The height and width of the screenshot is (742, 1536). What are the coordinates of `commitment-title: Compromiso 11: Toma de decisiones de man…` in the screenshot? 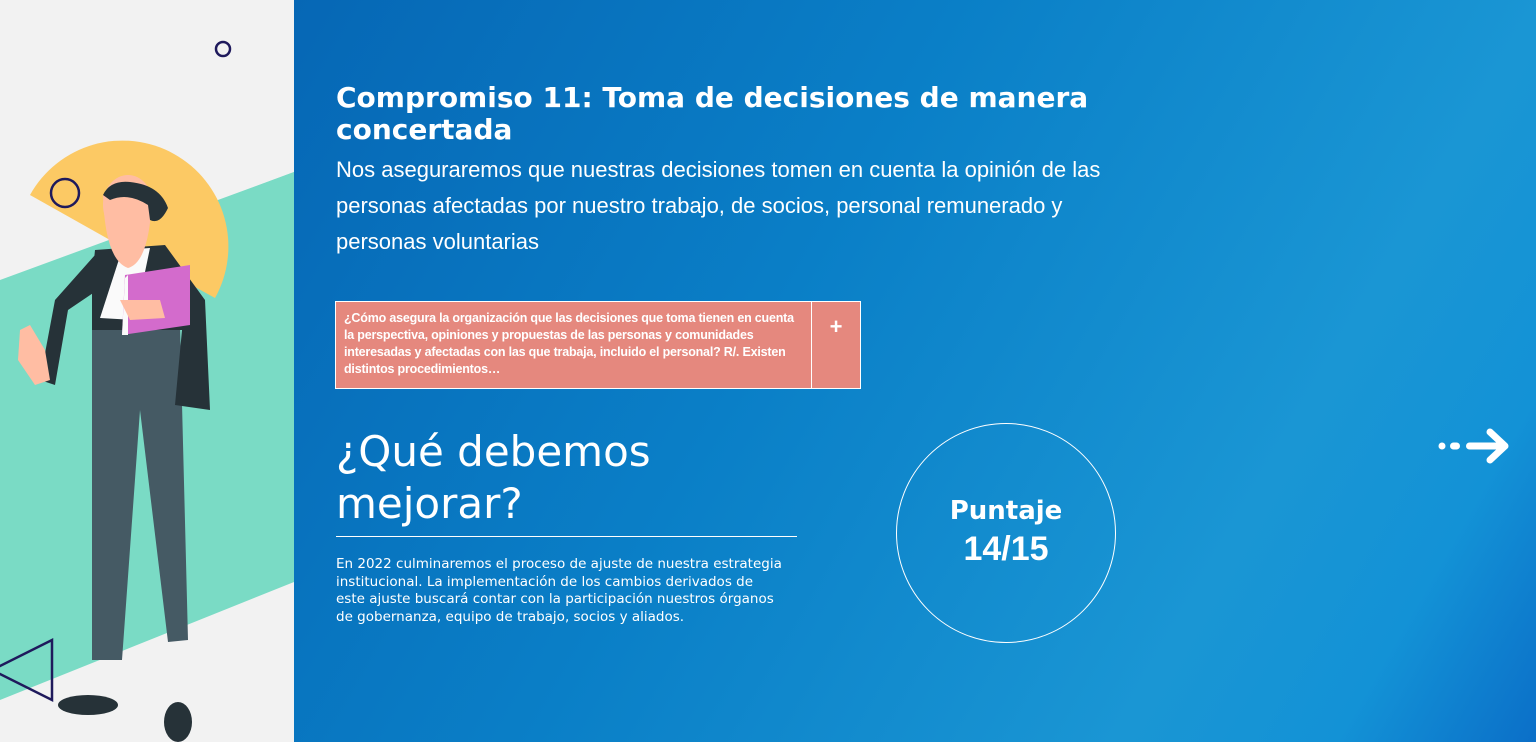 It's located at (712, 113).